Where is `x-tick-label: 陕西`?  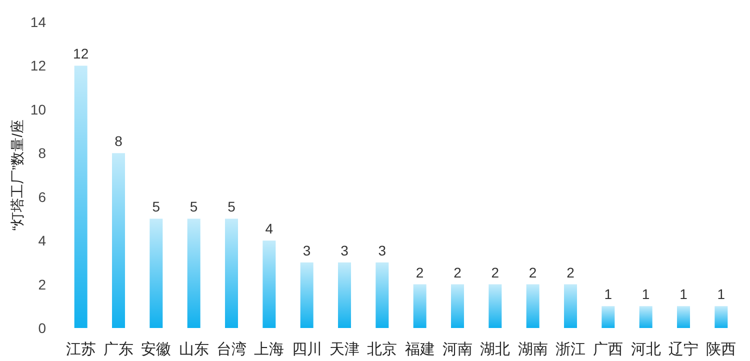
x-tick-label: 陕西 is located at coordinates (721, 349).